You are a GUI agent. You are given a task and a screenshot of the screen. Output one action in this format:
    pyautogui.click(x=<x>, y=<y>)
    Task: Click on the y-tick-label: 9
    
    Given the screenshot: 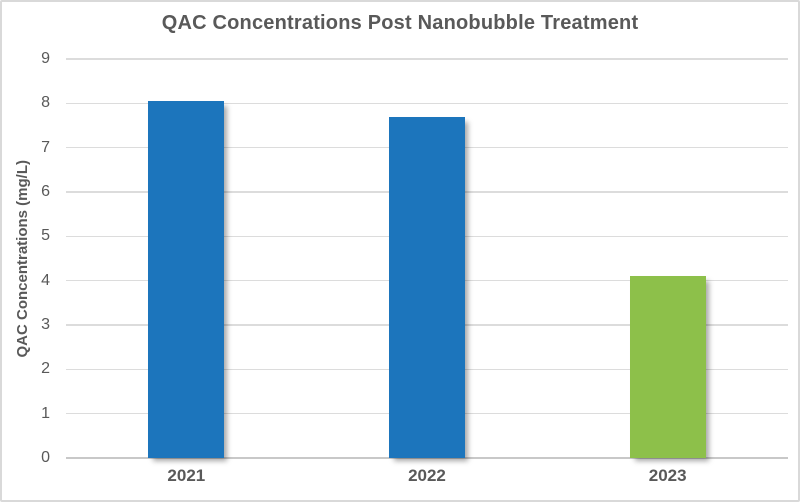 What is the action you would take?
    pyautogui.click(x=45, y=58)
    